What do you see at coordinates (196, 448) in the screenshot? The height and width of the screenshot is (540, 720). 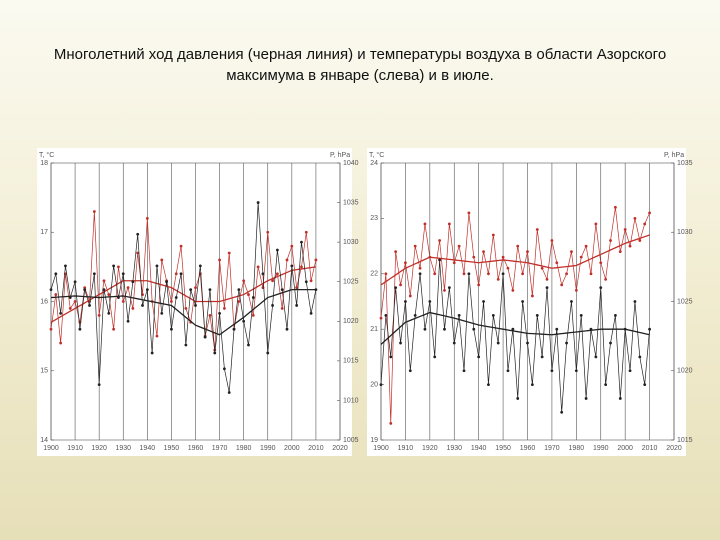 I see `x-tick-label: 1960` at bounding box center [196, 448].